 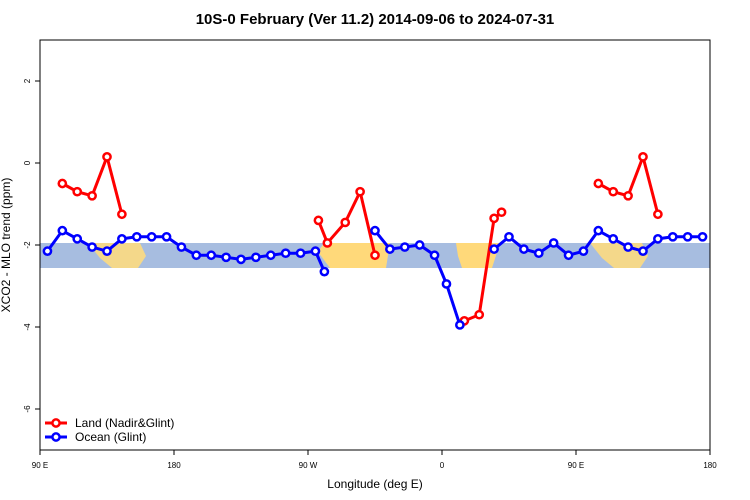 I want to click on y-tick-label: 2, so click(x=27, y=80).